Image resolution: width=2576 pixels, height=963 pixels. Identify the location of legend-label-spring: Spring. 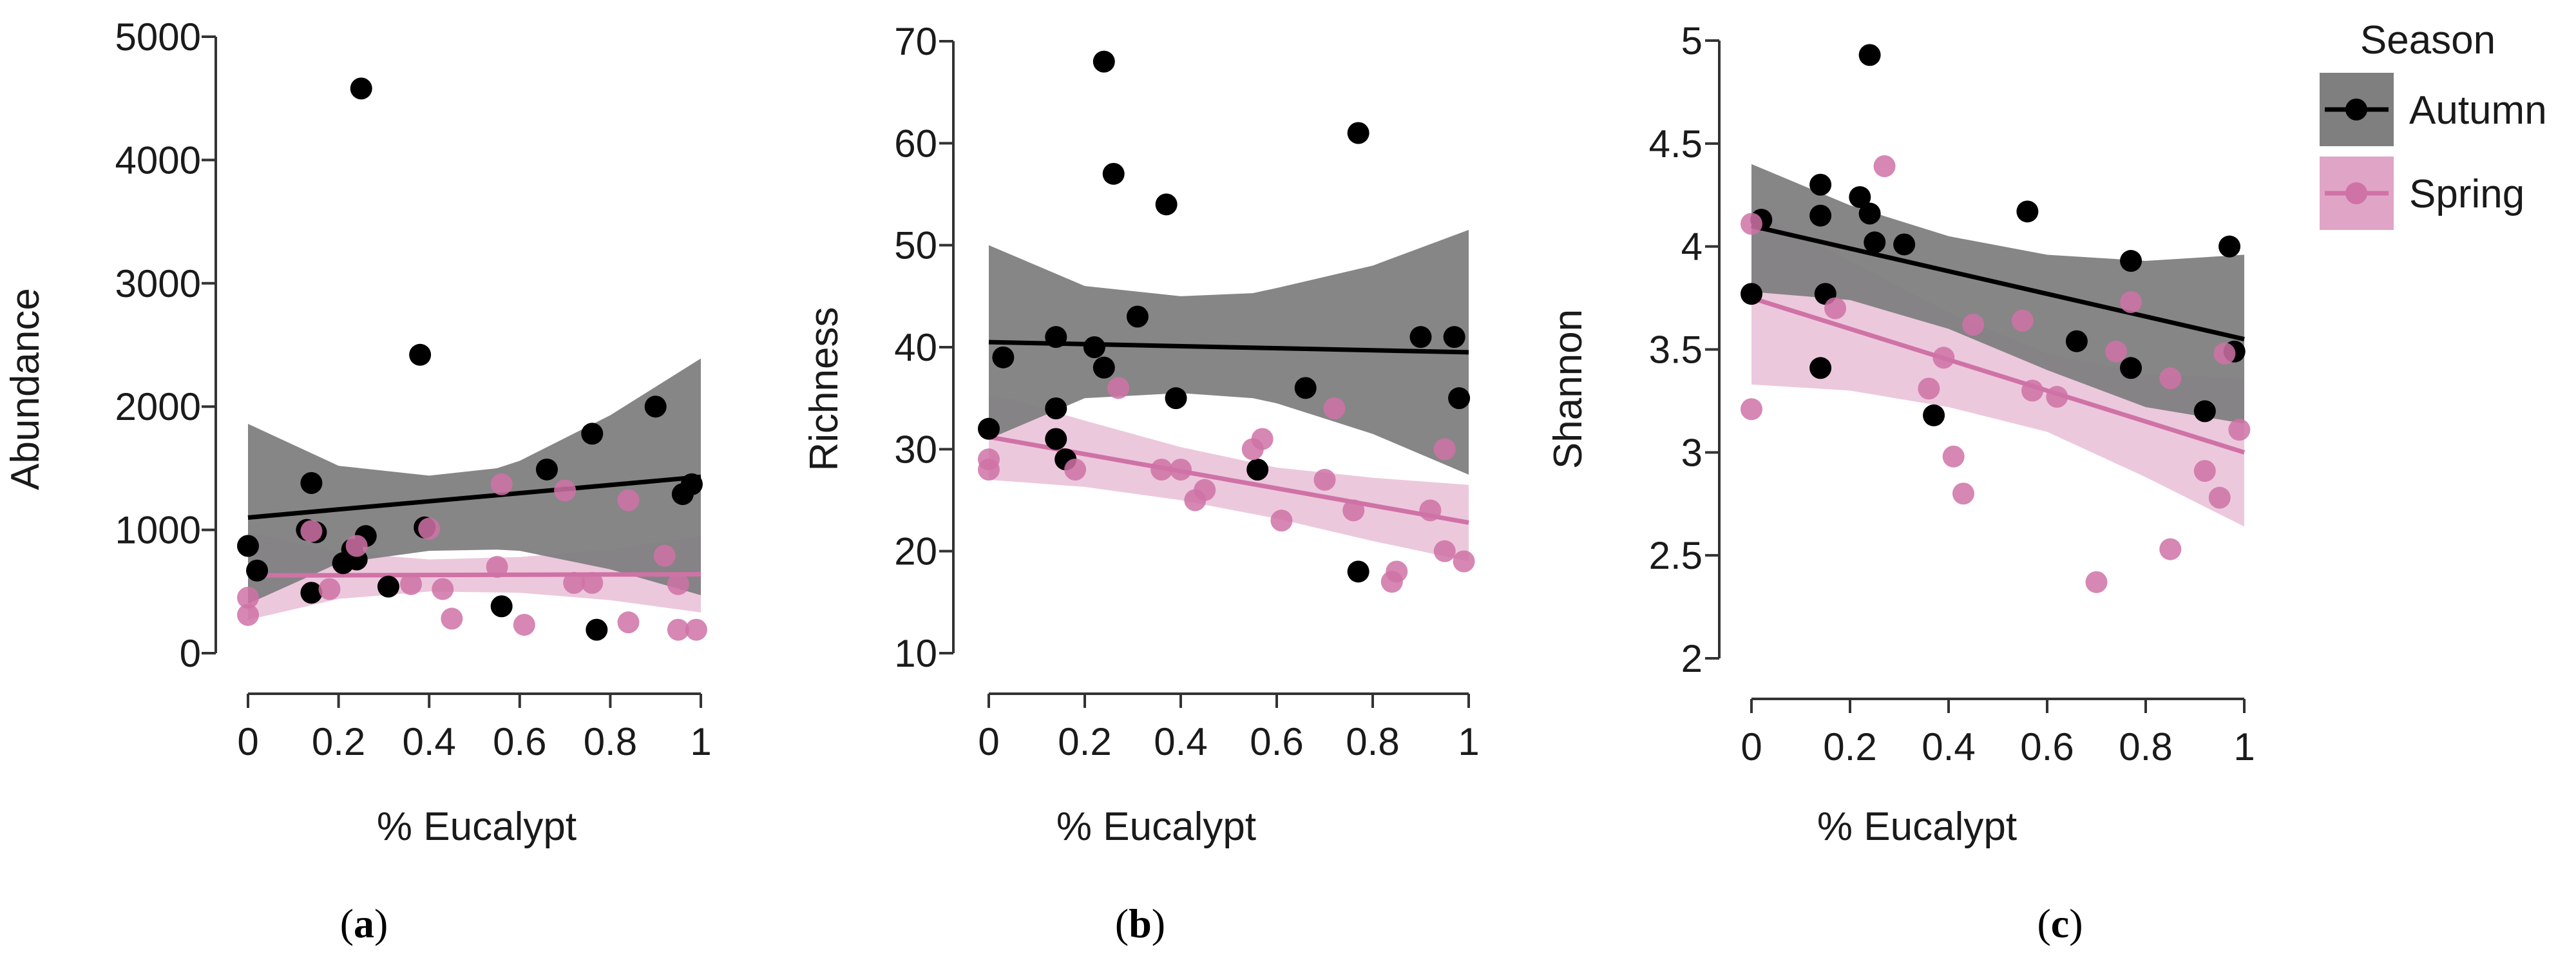
(2466, 194).